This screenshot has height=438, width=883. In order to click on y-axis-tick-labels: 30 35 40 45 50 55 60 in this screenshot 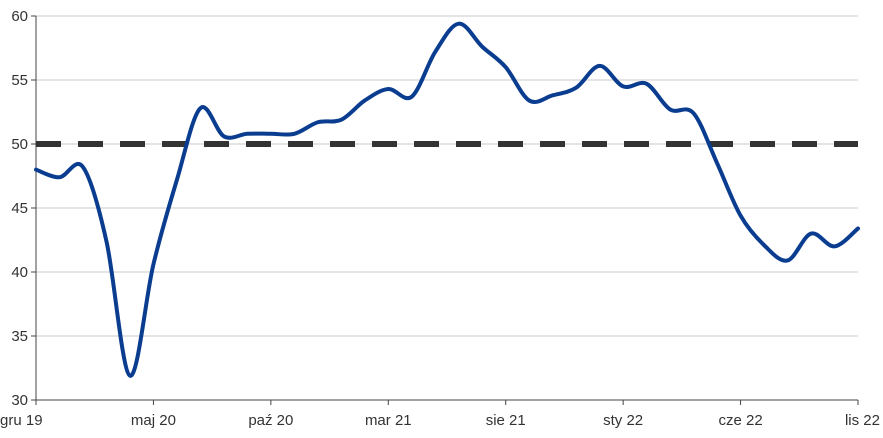, I will do `click(23, 208)`.